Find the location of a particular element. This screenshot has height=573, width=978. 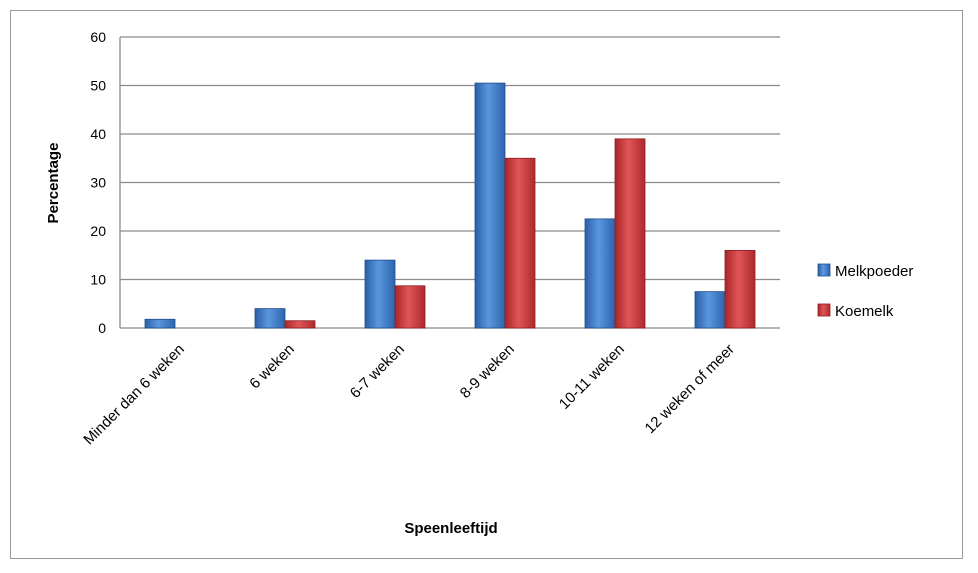

legend-swatch-koemelk is located at coordinates (824, 310).